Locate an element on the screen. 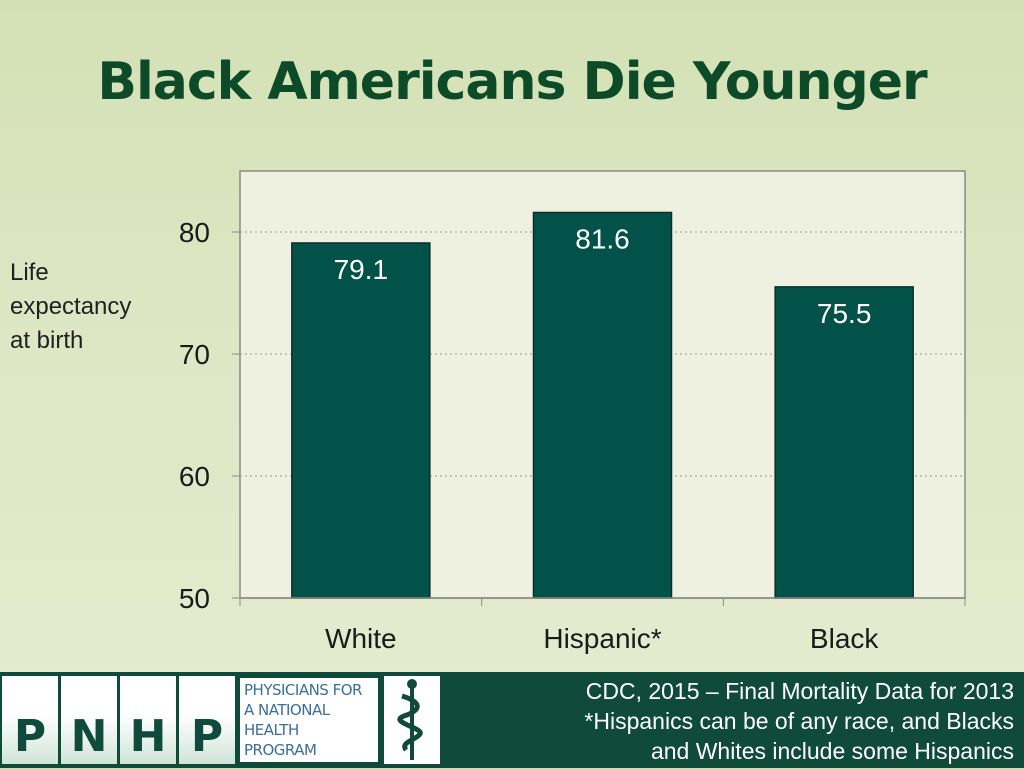  slide-title: Black Americans Die Younger is located at coordinates (512, 82).